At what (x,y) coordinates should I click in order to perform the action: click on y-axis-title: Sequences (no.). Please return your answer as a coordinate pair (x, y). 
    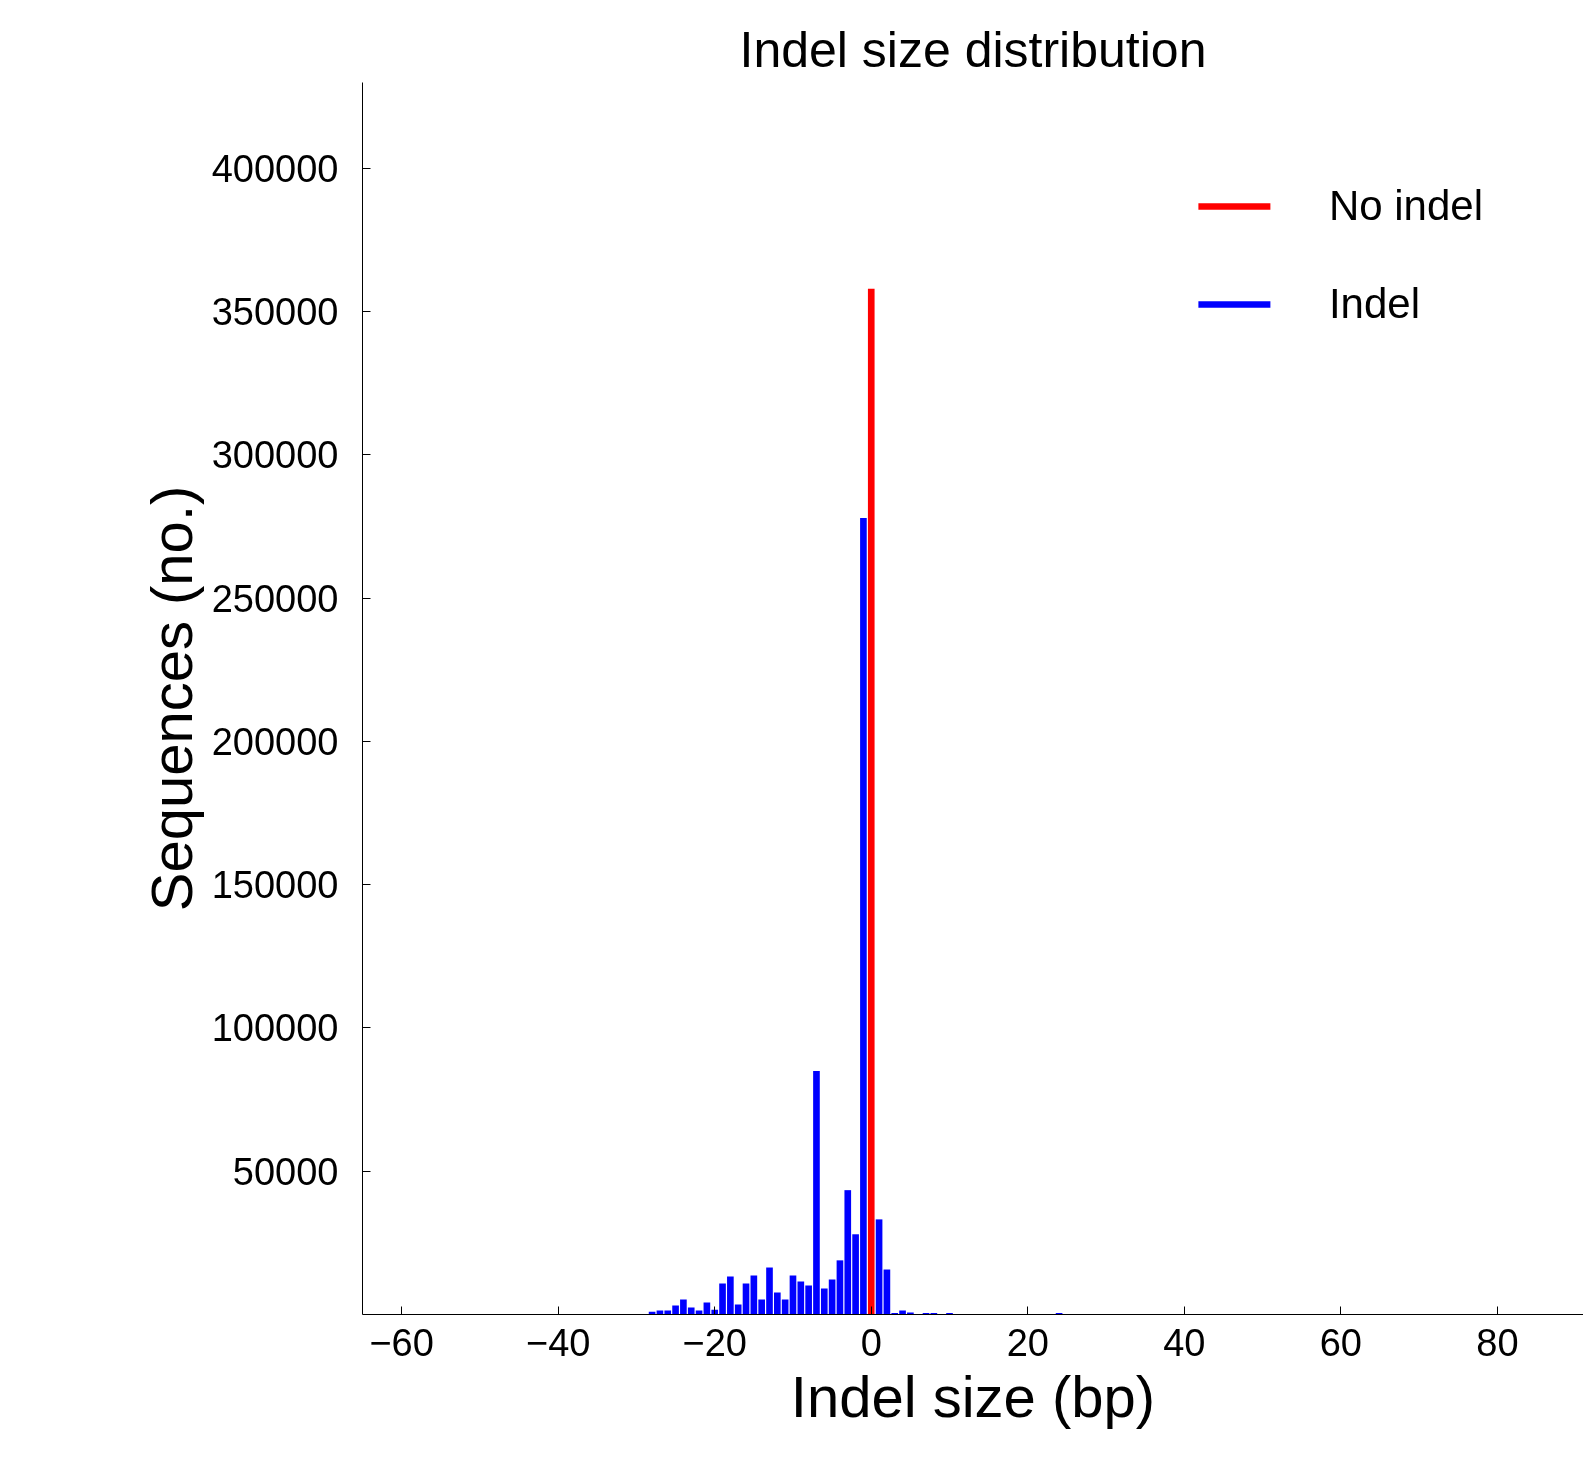
    Looking at the image, I should click on (171, 698).